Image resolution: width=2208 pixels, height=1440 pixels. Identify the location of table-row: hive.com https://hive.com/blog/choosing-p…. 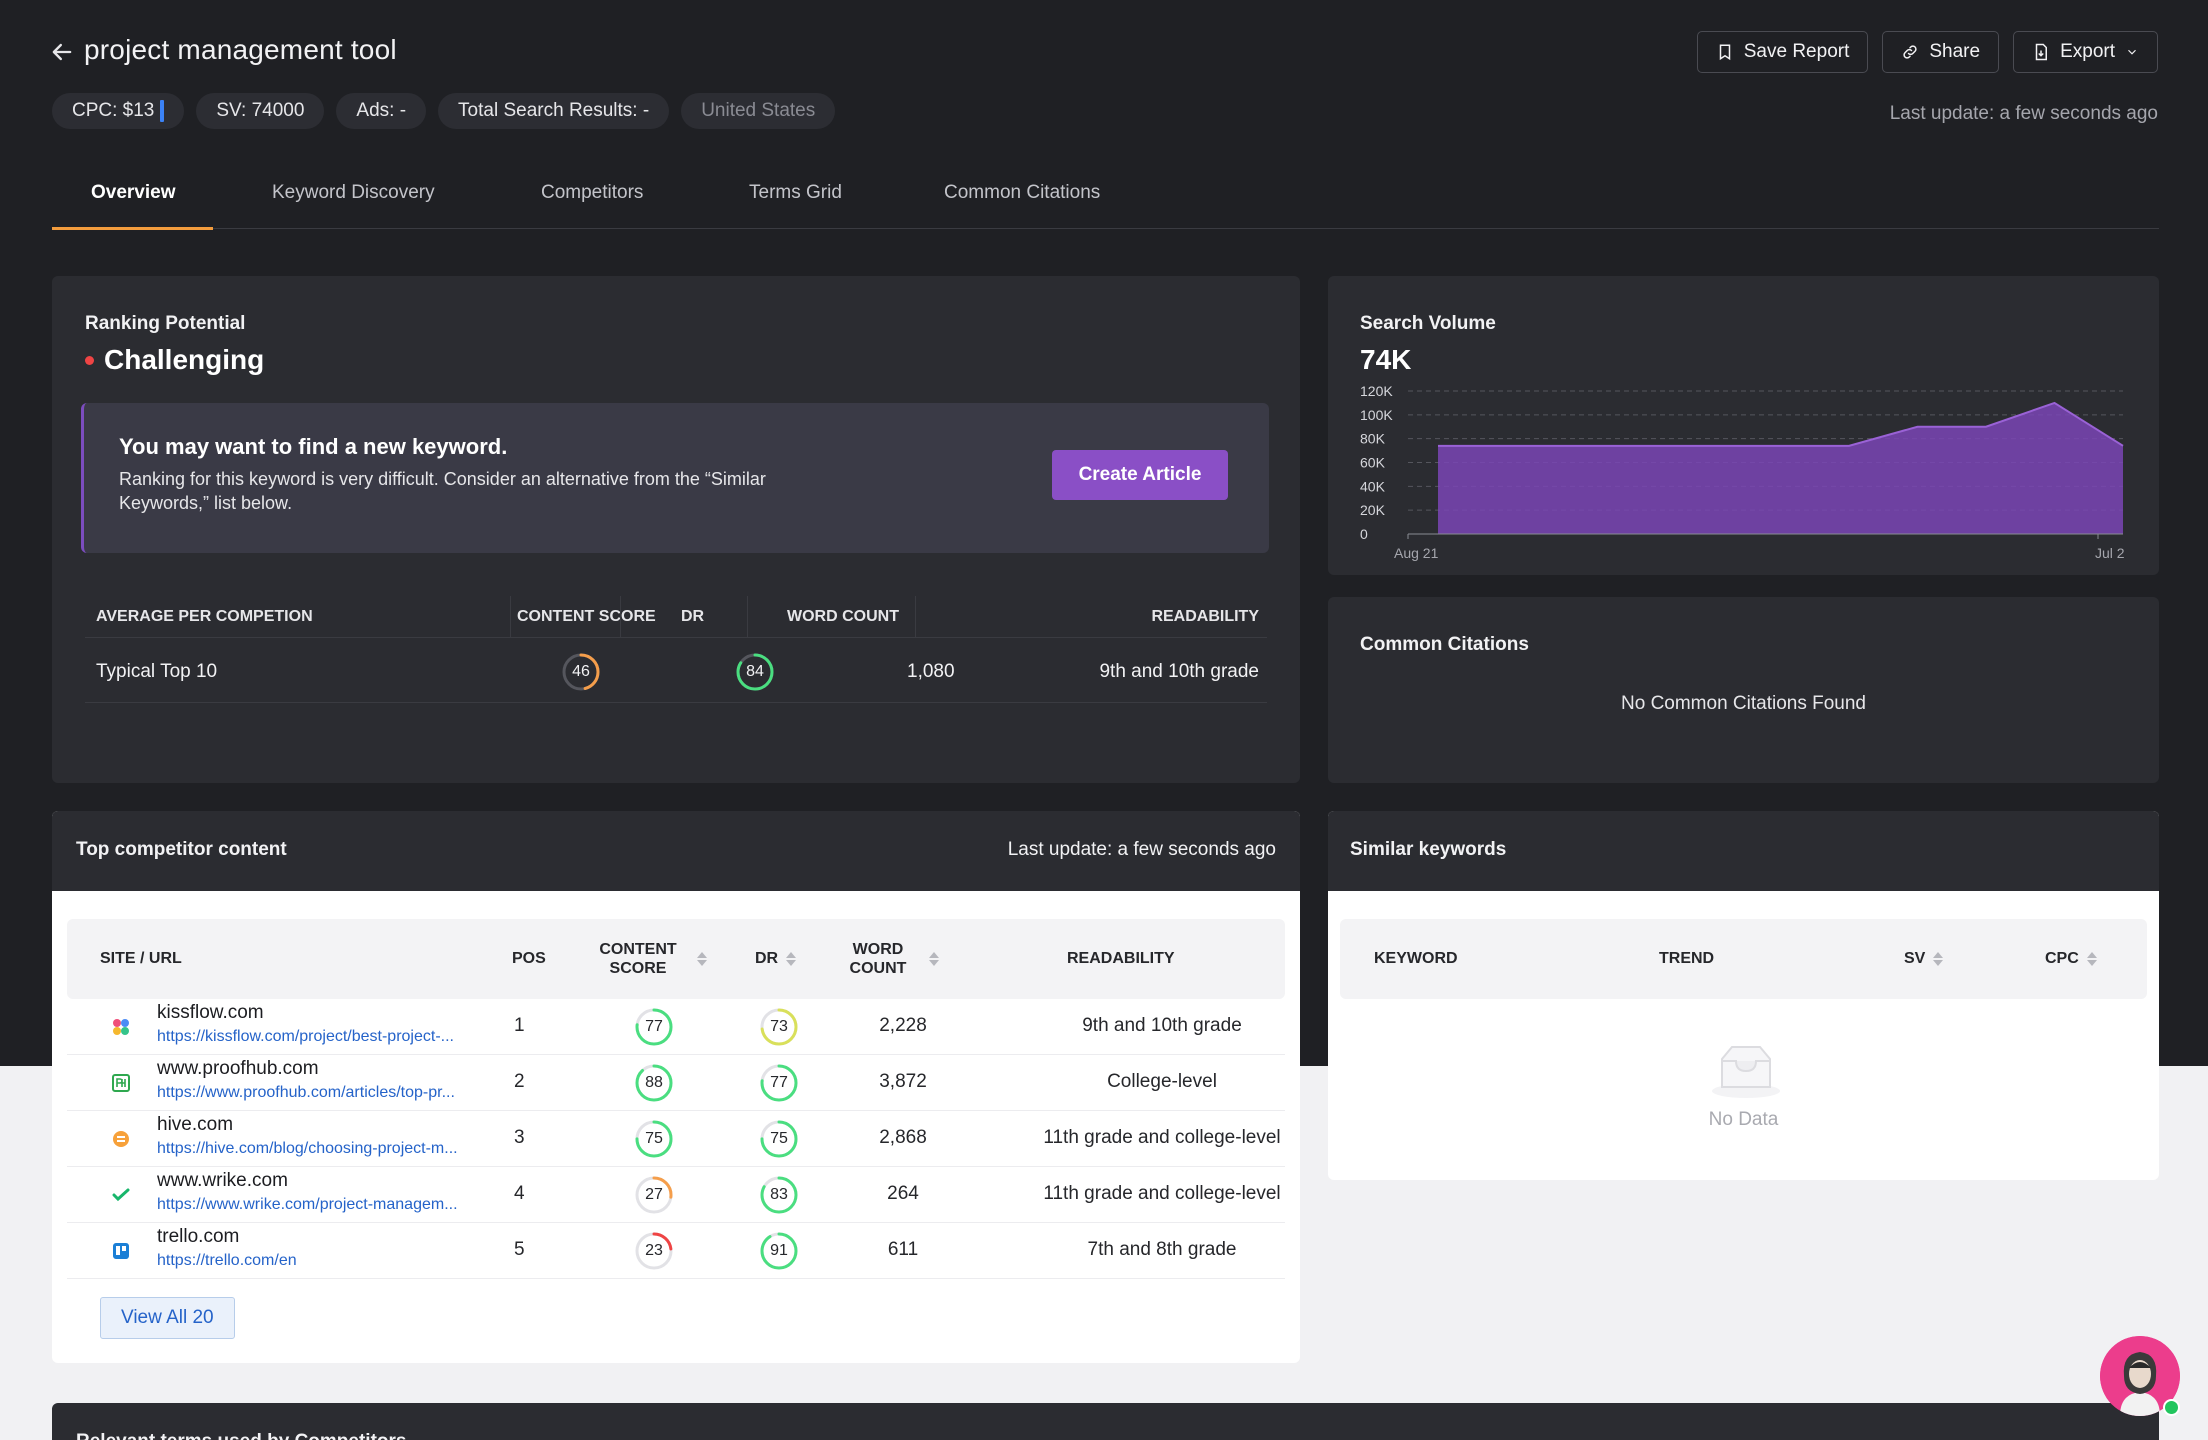
(676, 1139).